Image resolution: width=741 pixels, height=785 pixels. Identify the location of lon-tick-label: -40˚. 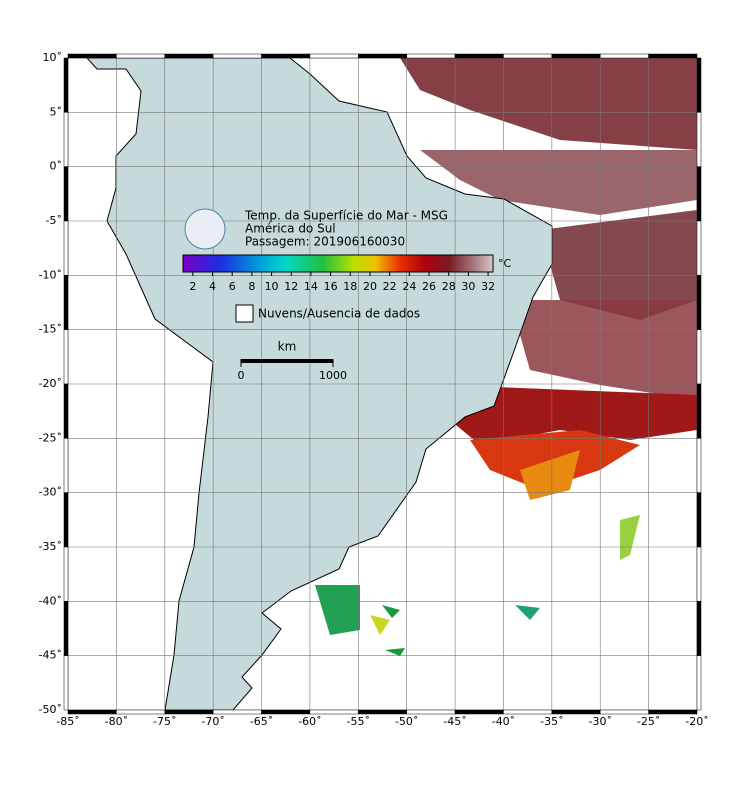
(503, 721).